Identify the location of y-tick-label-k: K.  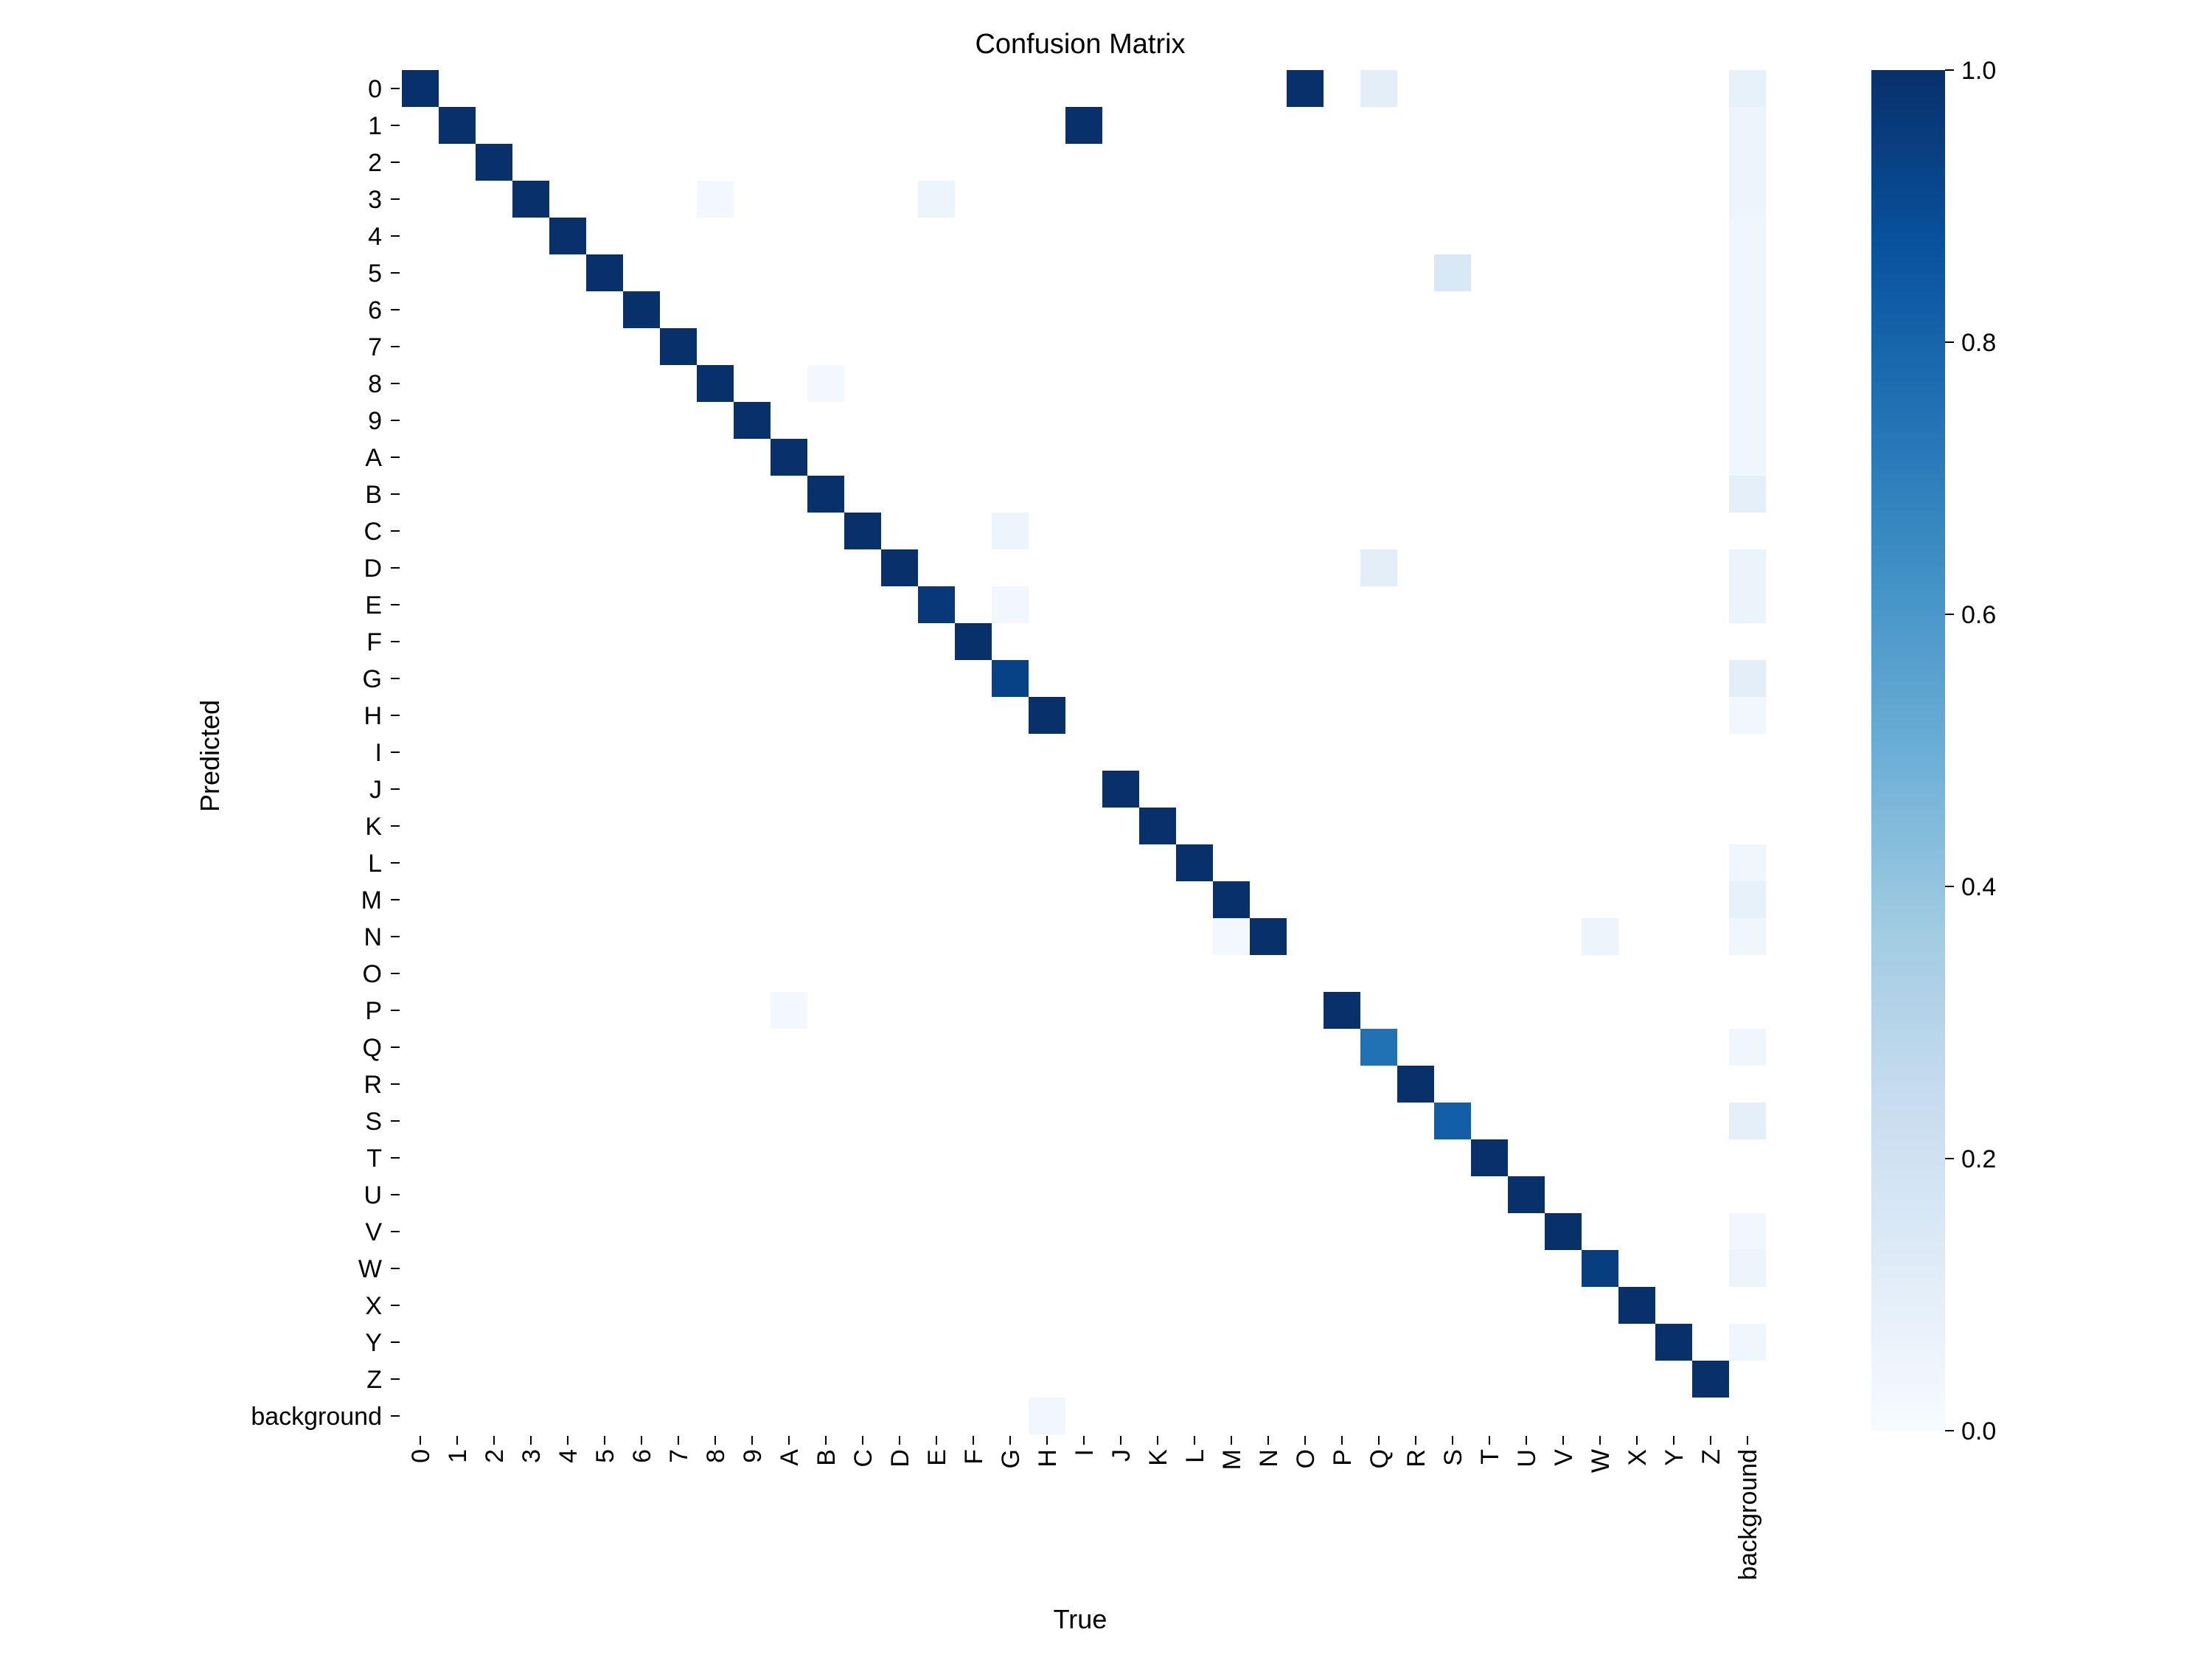
(373, 827).